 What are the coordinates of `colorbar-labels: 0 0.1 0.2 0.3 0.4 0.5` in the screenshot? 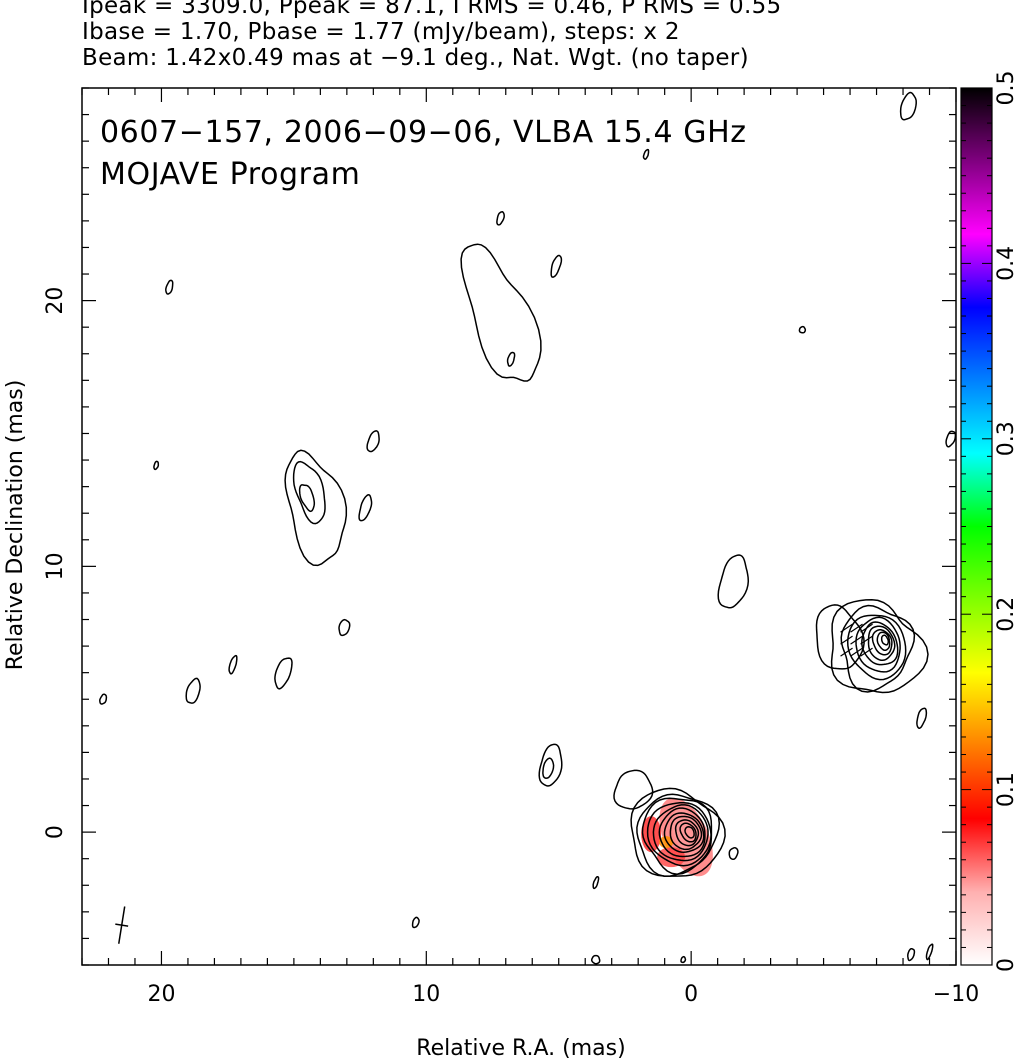 It's located at (1006, 522).